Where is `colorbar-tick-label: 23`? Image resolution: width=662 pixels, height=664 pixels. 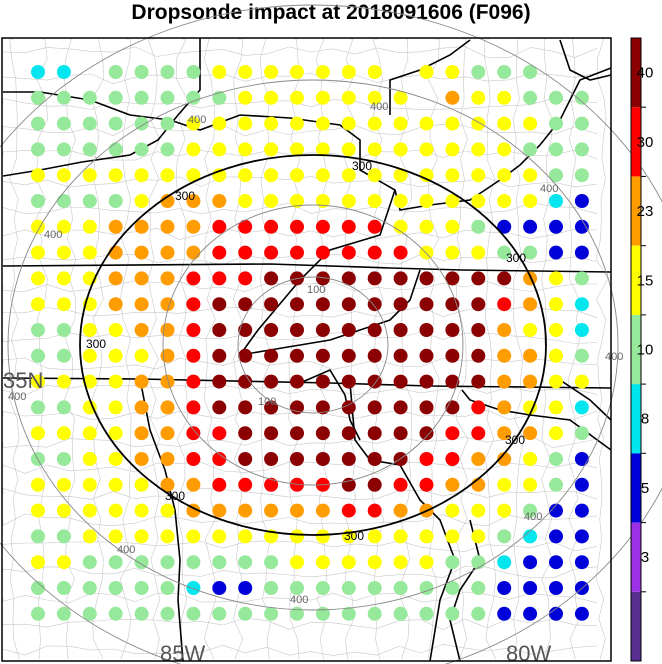 colorbar-tick-label: 23 is located at coordinates (645, 211).